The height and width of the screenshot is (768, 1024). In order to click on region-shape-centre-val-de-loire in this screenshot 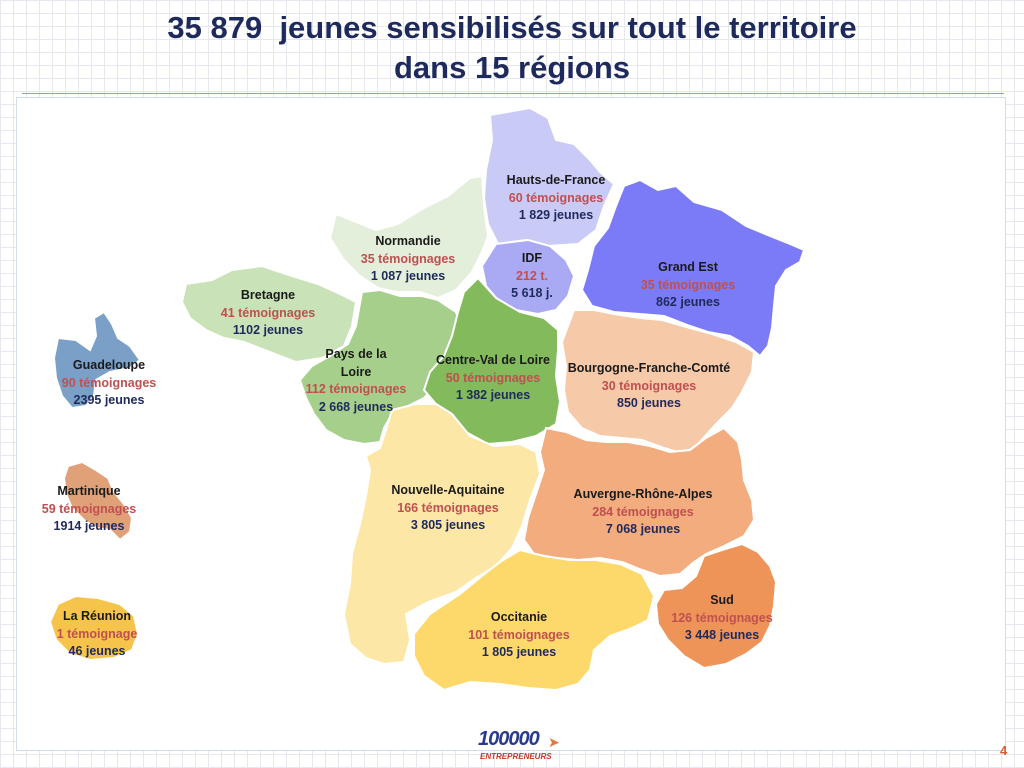, I will do `click(492, 361)`.